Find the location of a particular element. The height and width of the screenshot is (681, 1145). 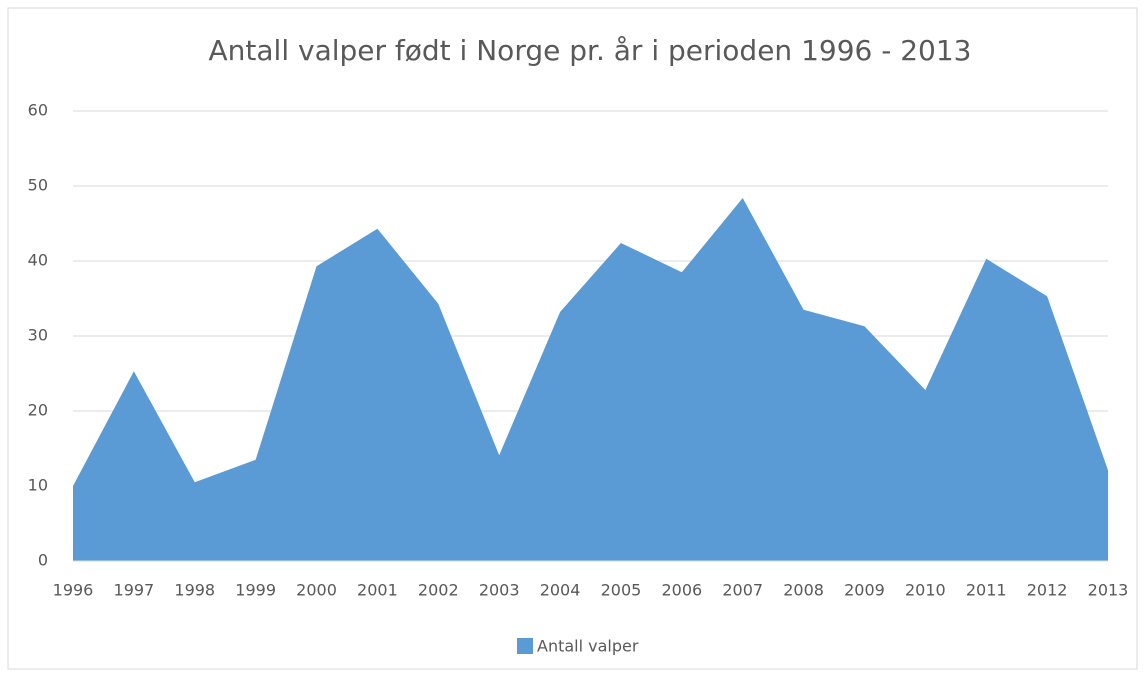

x-tick-label: 2012 is located at coordinates (1047, 590).